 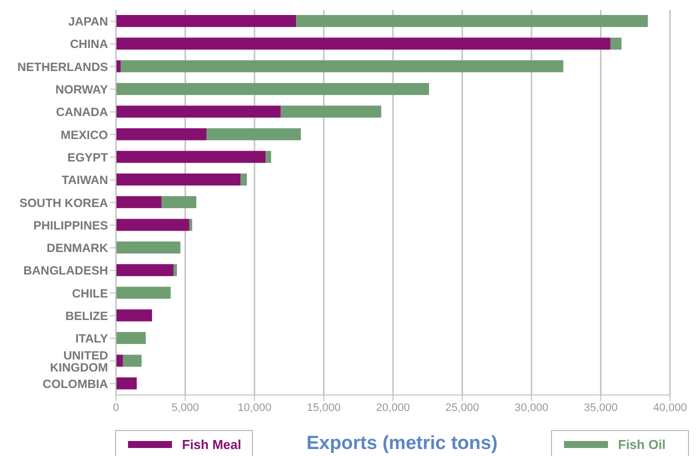 I want to click on x-tick-label: 35,000, so click(x=601, y=408).